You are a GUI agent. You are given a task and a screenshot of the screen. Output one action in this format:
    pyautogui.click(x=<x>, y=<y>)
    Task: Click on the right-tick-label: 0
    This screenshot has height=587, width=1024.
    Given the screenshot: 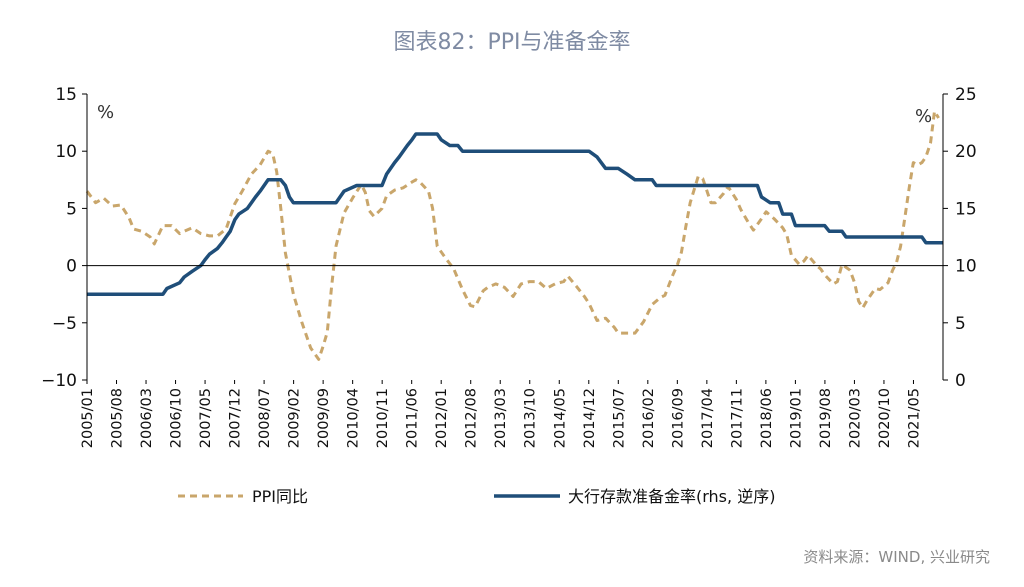 What is the action you would take?
    pyautogui.click(x=960, y=381)
    